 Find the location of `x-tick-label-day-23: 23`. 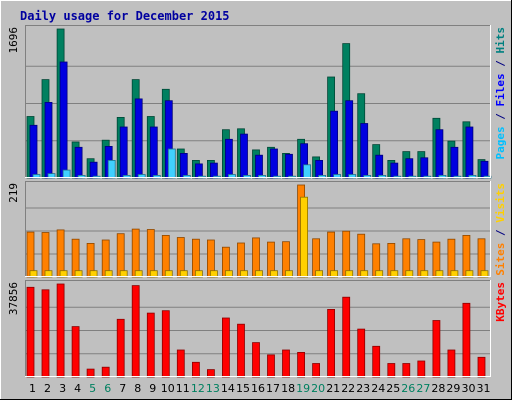

x-tick-label-day-23: 23 is located at coordinates (363, 388).